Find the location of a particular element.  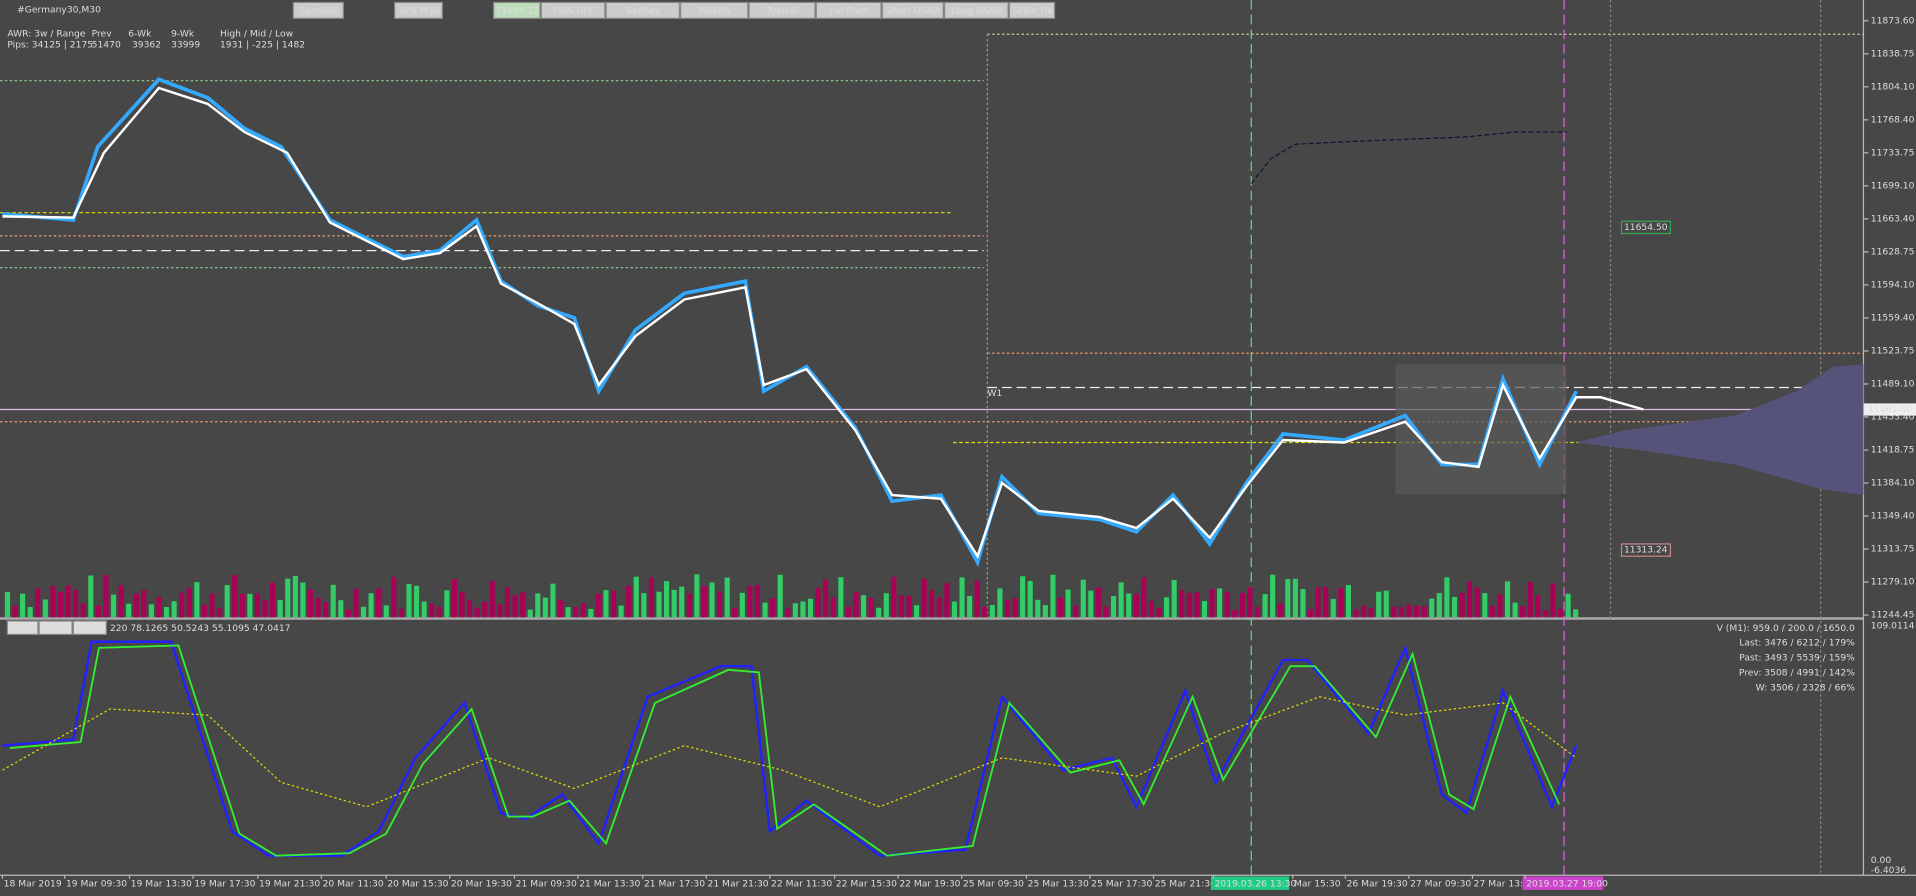

toolbar-button-label: Long DSMA is located at coordinates (977, 11).